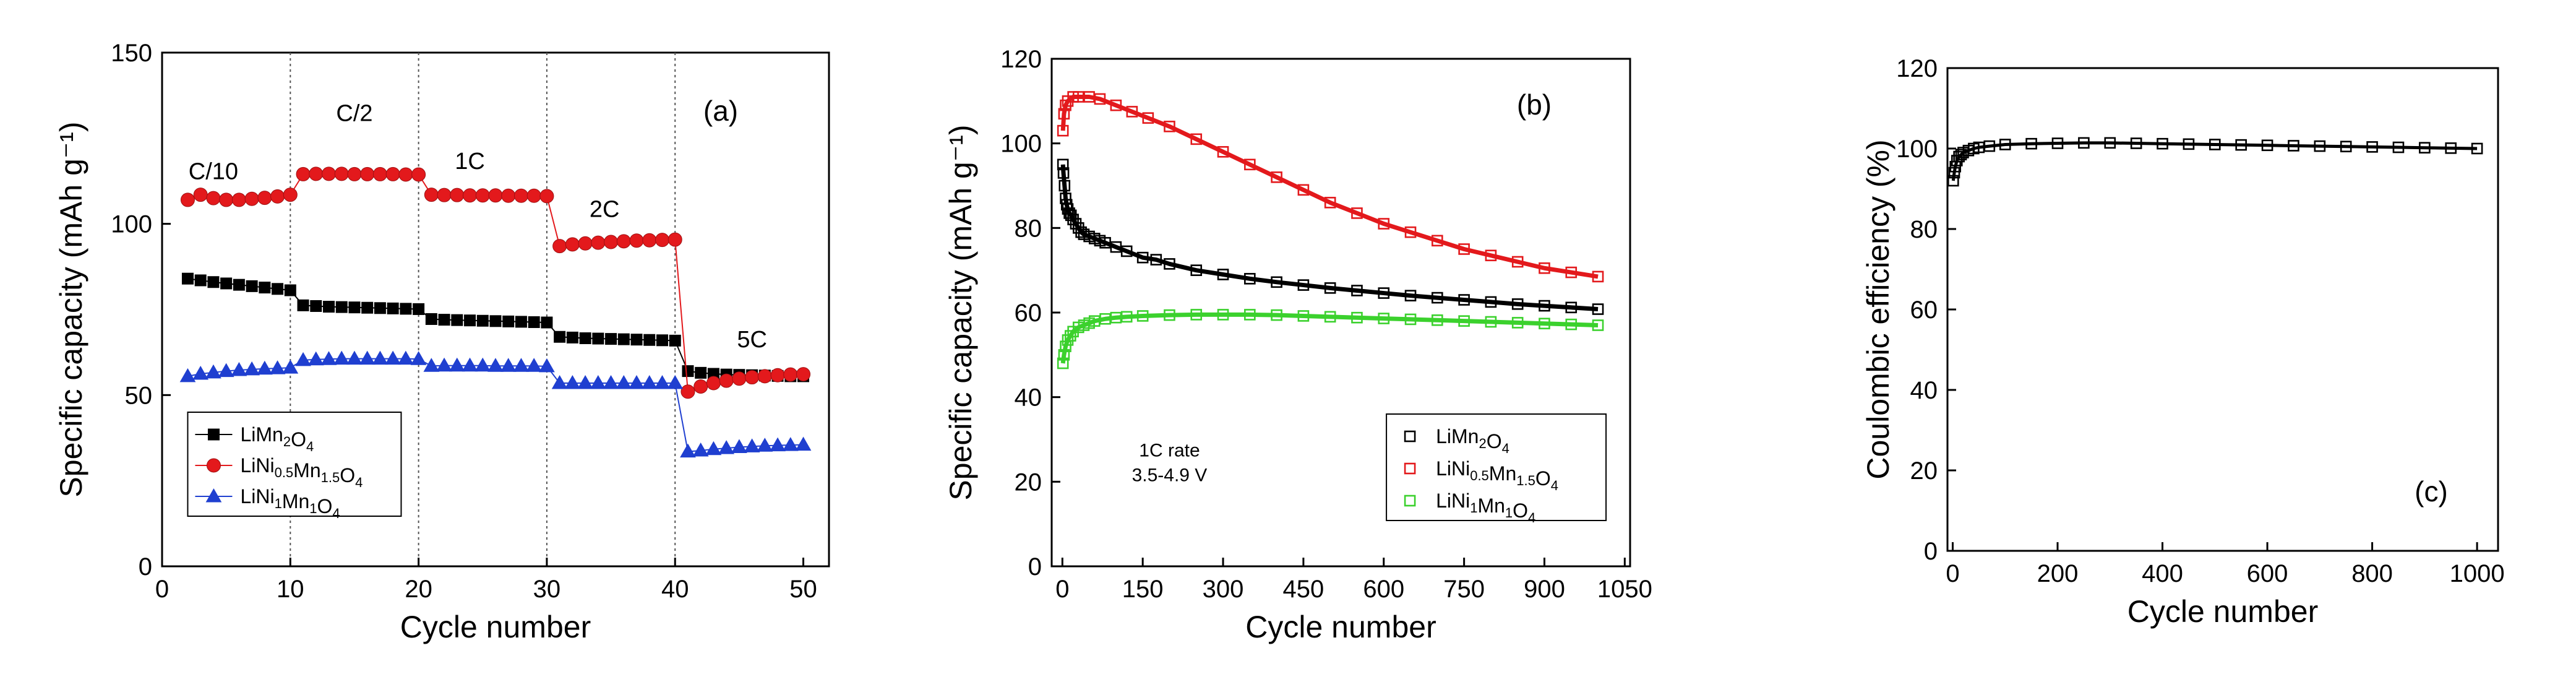  What do you see at coordinates (470, 162) in the screenshot?
I see `rate-label: 1C` at bounding box center [470, 162].